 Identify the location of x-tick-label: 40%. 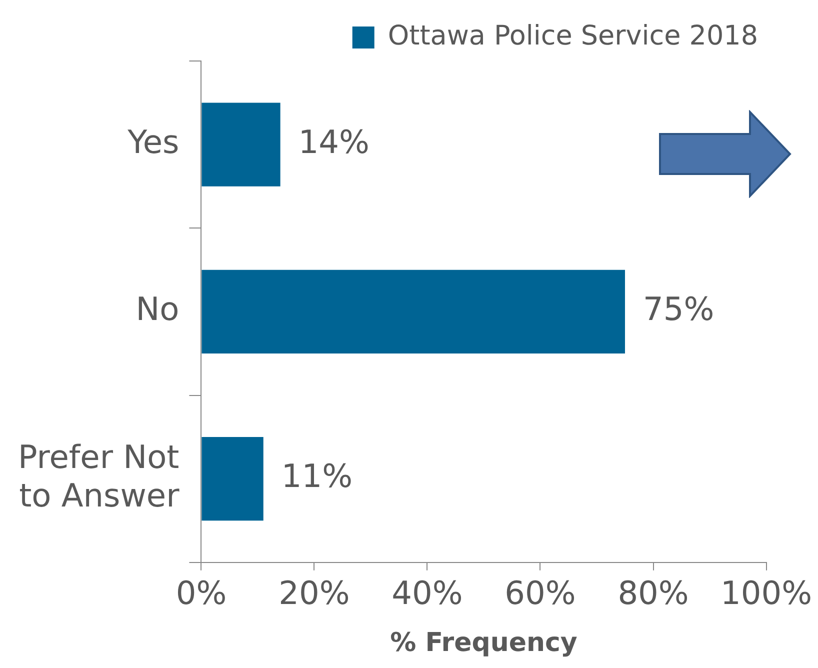
(427, 593).